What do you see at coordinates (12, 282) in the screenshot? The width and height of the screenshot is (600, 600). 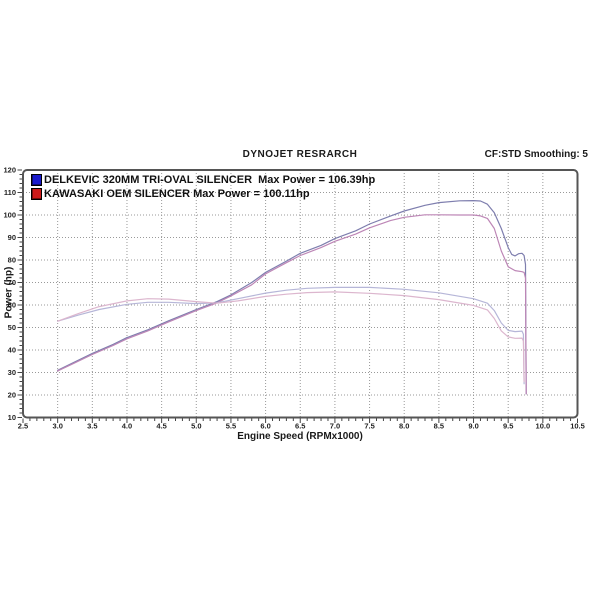 I see `y-tick-label: 70` at bounding box center [12, 282].